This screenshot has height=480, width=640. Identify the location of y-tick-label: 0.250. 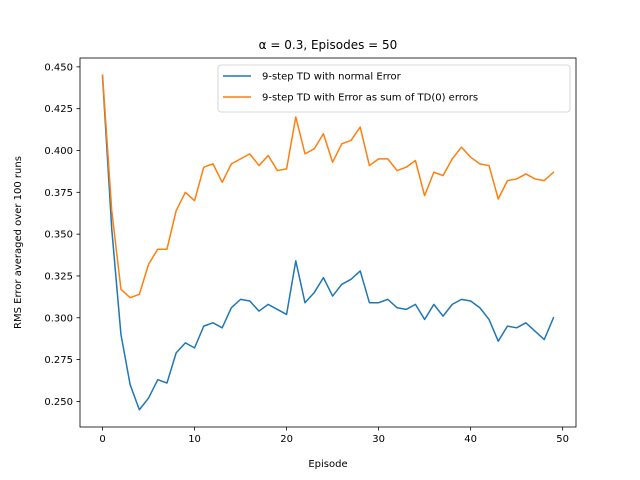
(58, 402).